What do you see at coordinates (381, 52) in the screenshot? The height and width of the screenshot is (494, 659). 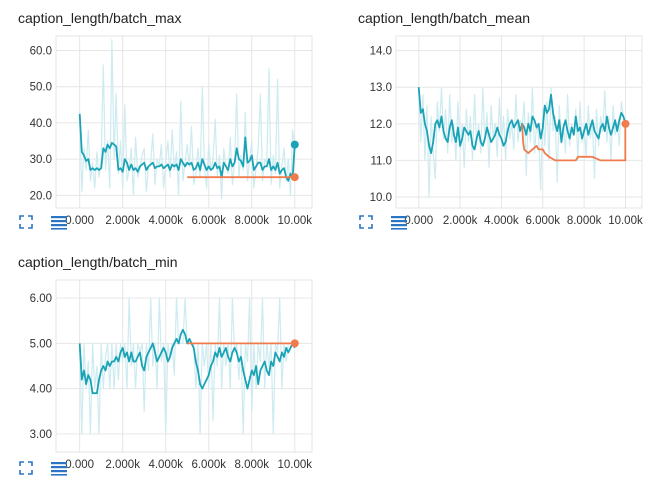 I see `y-tick-label: 14.0` at bounding box center [381, 52].